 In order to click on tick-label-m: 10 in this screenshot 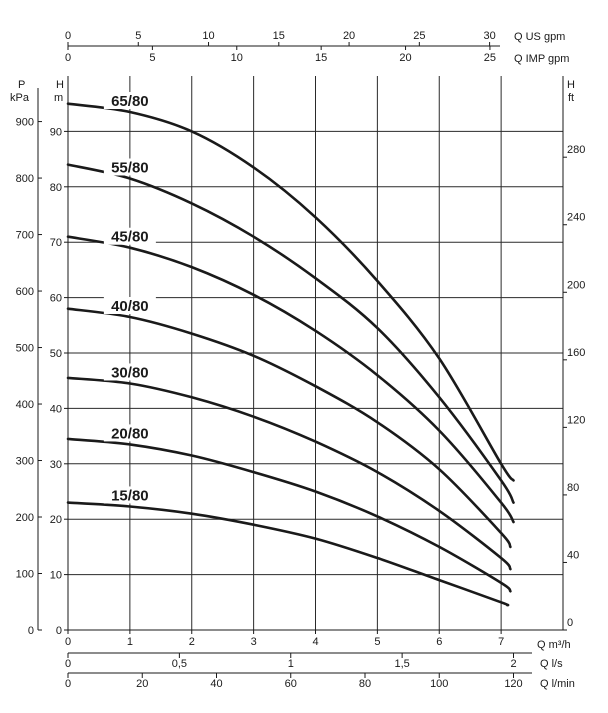, I will do `click(56, 576)`.